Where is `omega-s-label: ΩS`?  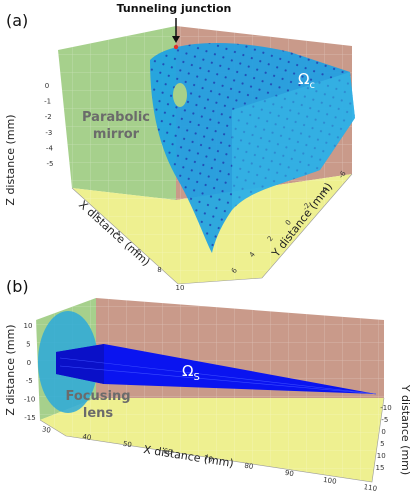
omega-s-label: ΩS is located at coordinates (191, 372).